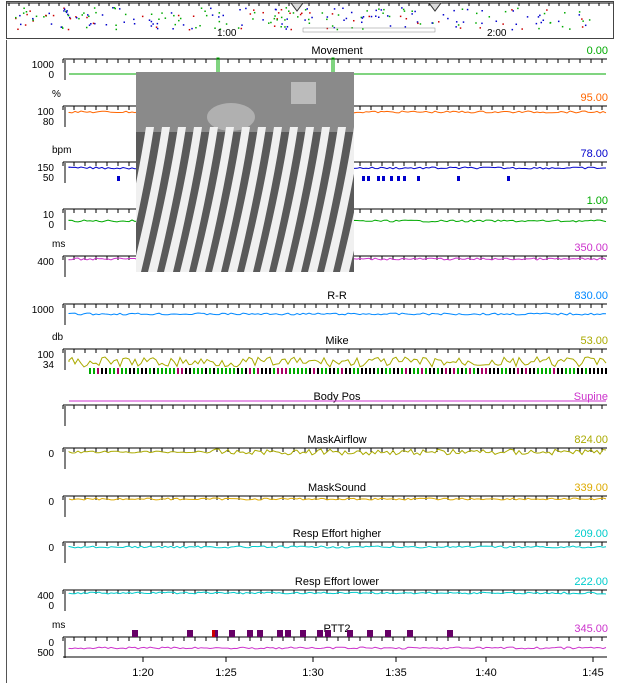 The width and height of the screenshot is (621, 688). I want to click on channel-scale-label: 34, so click(49, 365).